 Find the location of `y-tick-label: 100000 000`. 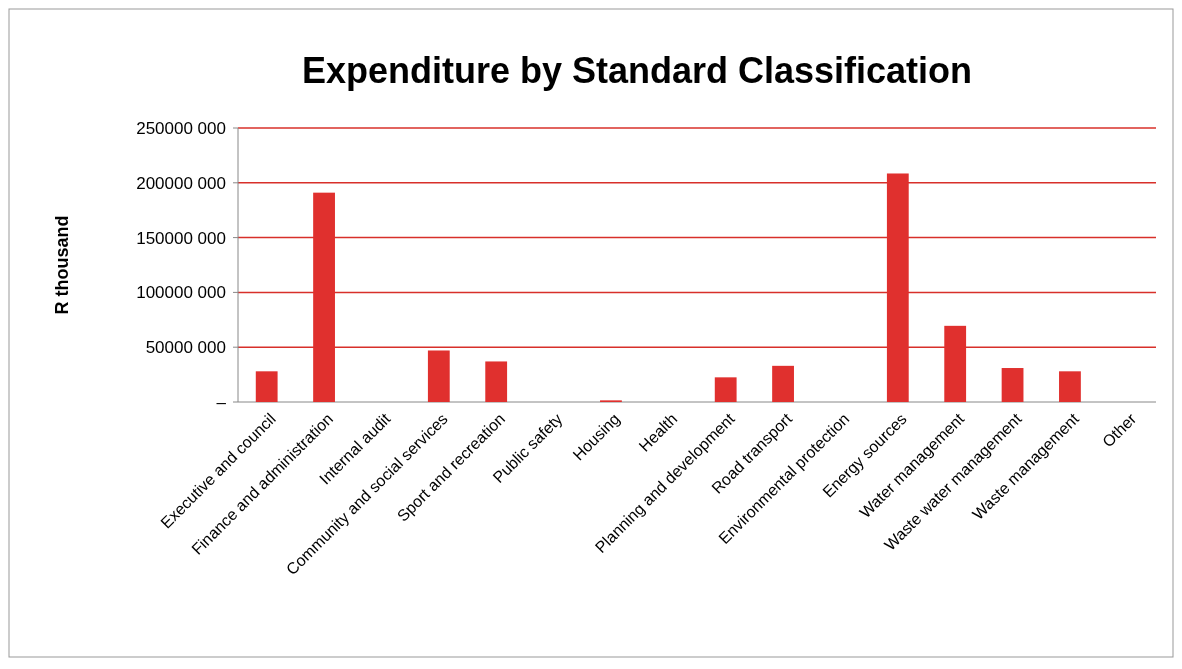

y-tick-label: 100000 000 is located at coordinates (181, 293).